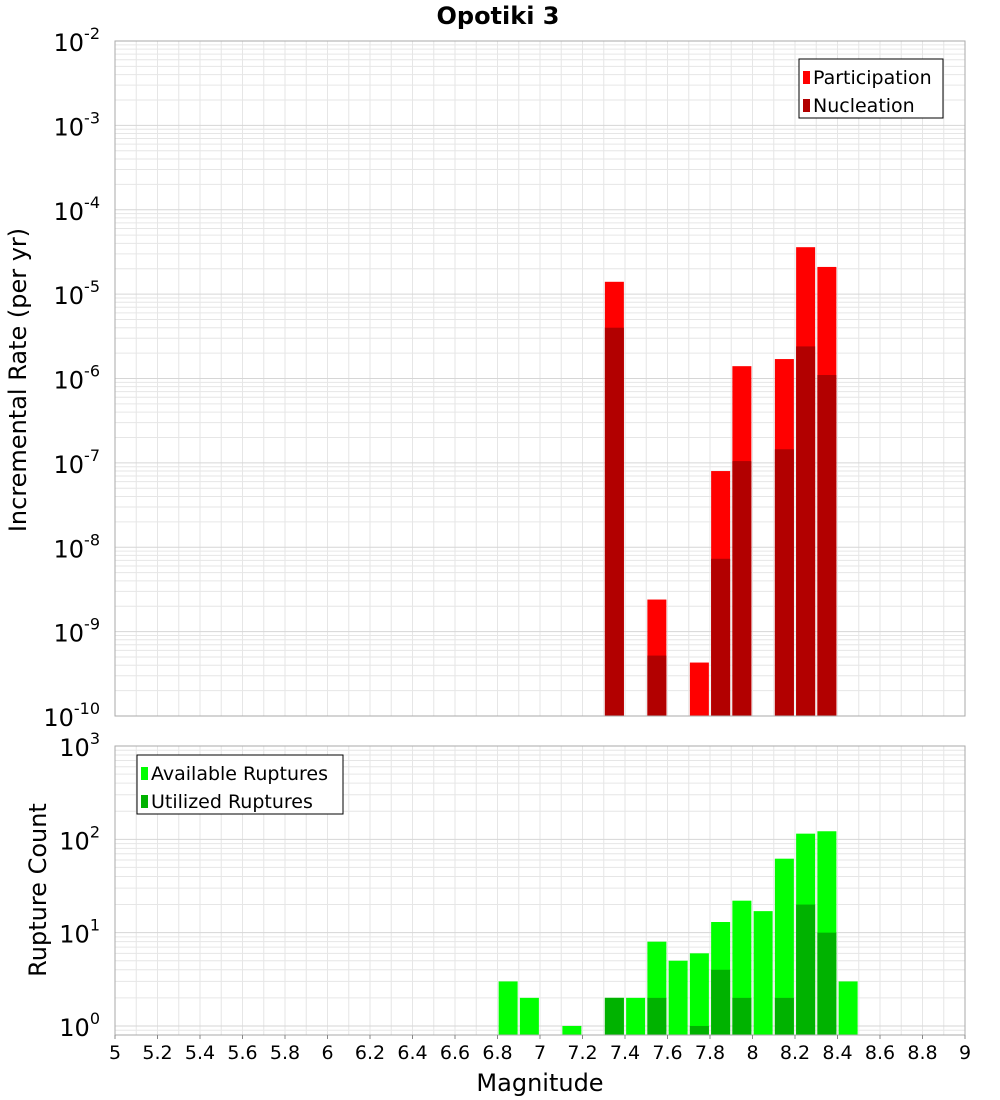 This screenshot has width=1000, height=1100. I want to click on bar-participation, so click(699, 689).